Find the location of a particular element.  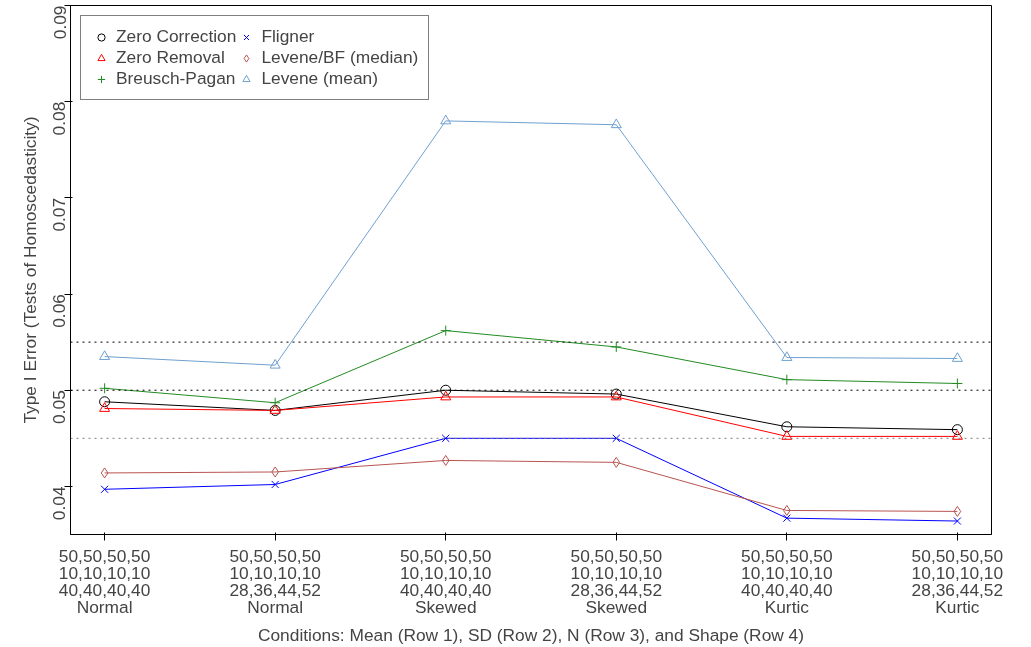

y-tick-label: 0.06 is located at coordinates (59, 311).